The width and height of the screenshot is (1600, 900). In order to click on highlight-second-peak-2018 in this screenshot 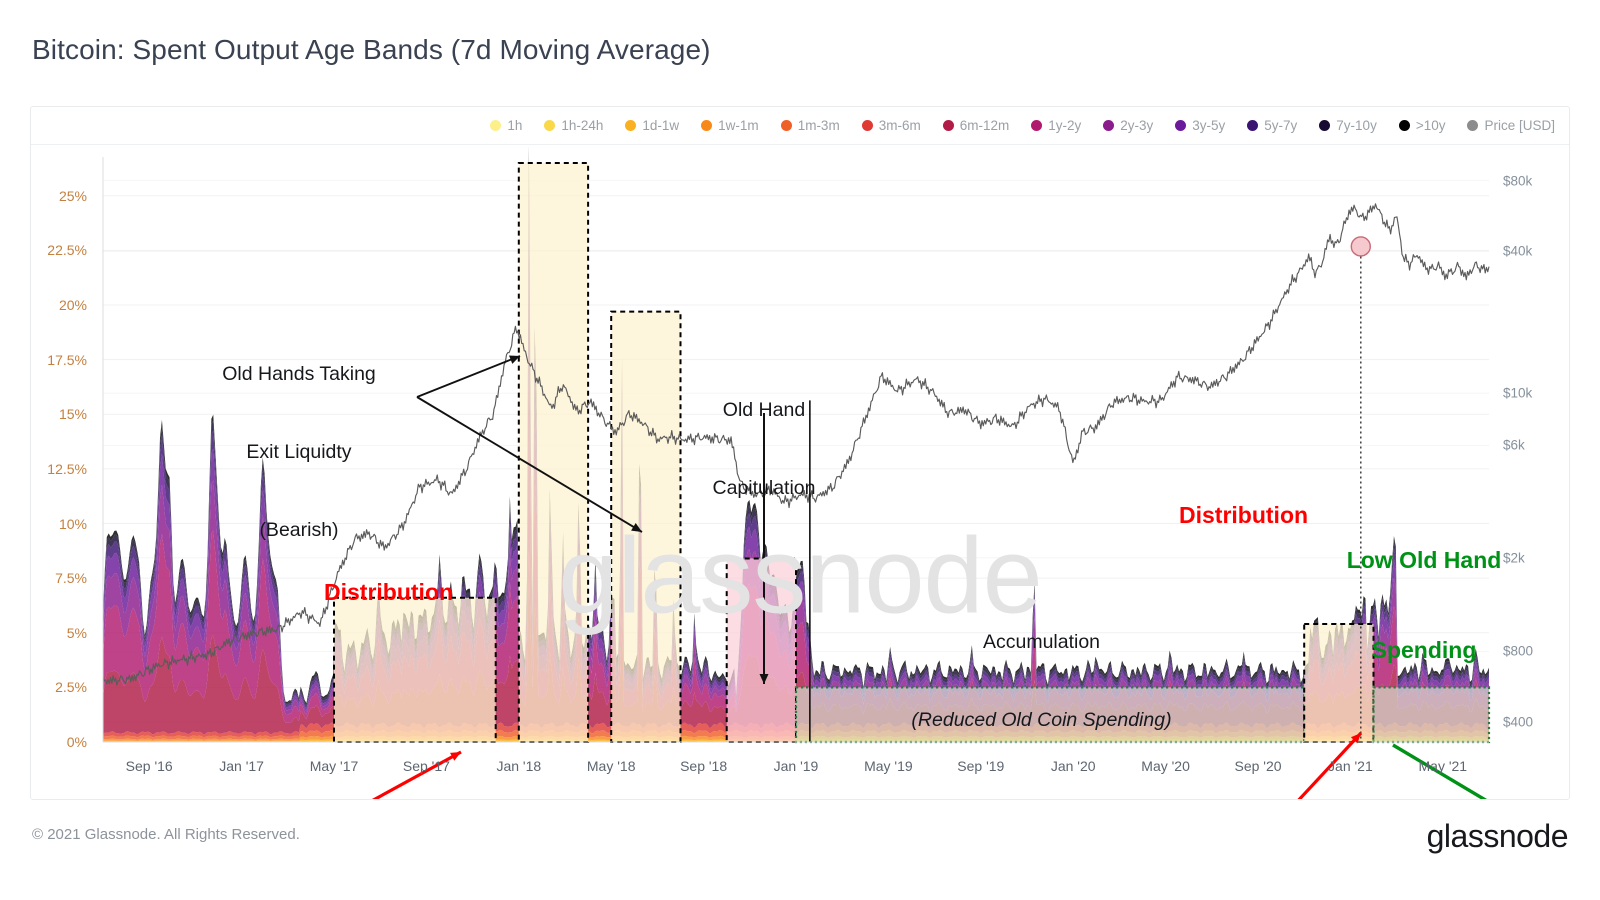, I will do `click(646, 526)`.